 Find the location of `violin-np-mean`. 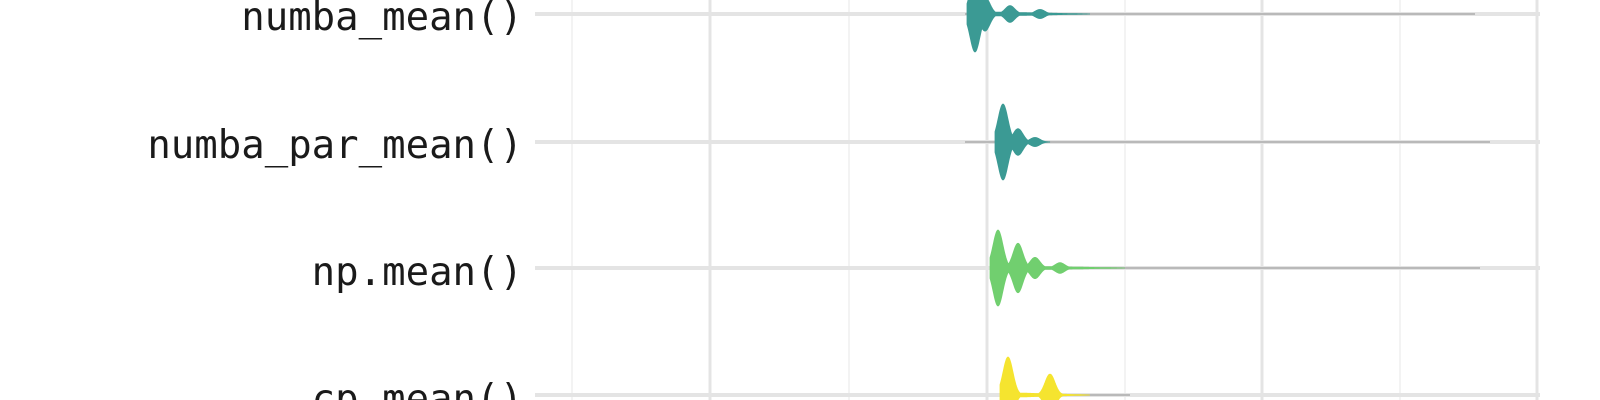

violin-np-mean is located at coordinates (1057, 268).